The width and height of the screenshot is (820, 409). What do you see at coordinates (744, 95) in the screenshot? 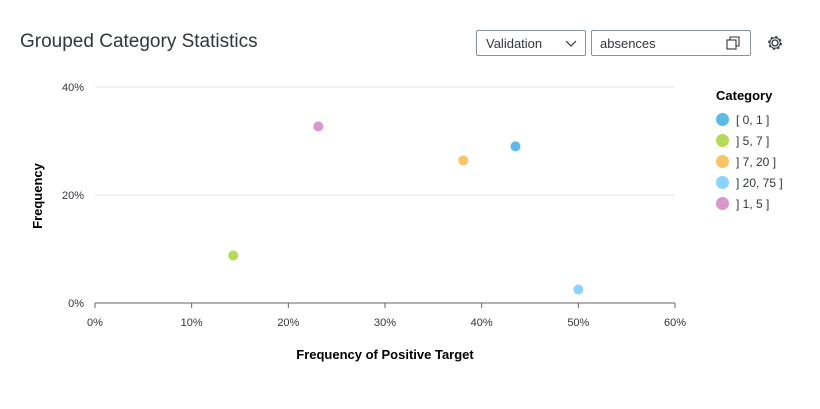
I see `legend-title: Category` at bounding box center [744, 95].